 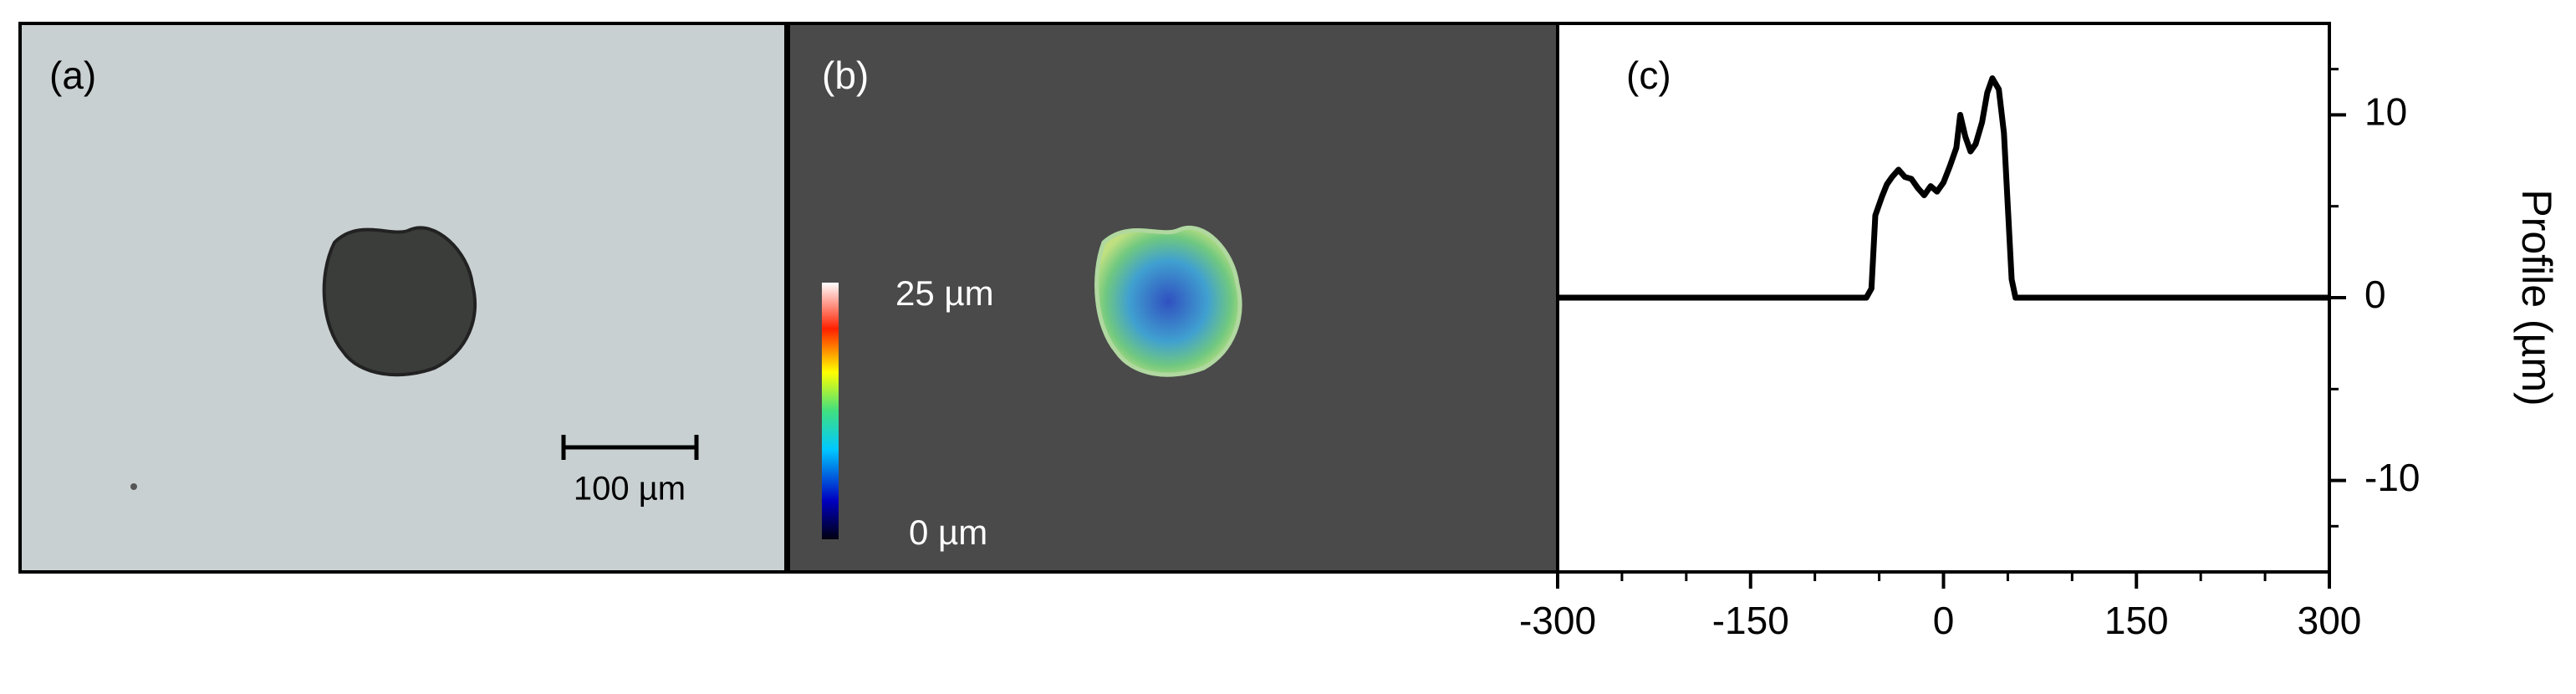 What do you see at coordinates (944, 293) in the screenshot?
I see `colorbar-max: 25 µm` at bounding box center [944, 293].